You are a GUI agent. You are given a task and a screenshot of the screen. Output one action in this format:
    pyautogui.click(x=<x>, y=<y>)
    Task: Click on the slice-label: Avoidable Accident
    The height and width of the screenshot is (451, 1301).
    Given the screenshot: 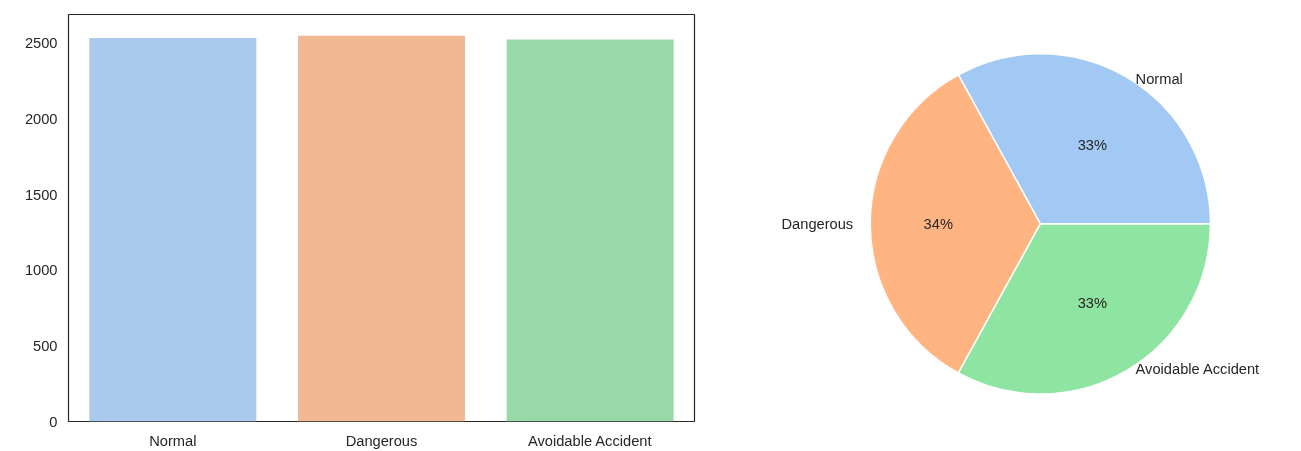 What is the action you would take?
    pyautogui.click(x=1197, y=369)
    